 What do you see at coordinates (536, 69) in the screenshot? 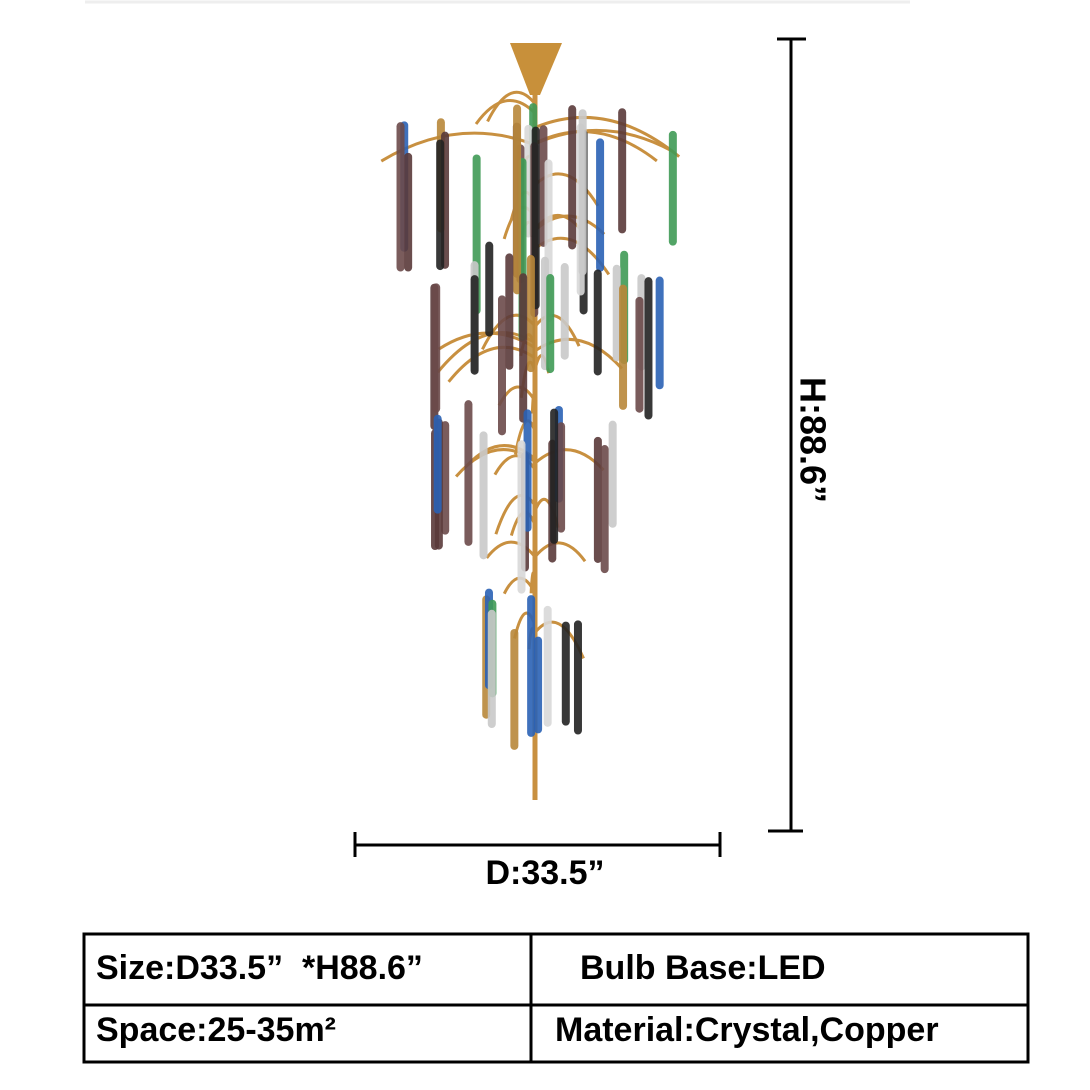
I see `canopy` at bounding box center [536, 69].